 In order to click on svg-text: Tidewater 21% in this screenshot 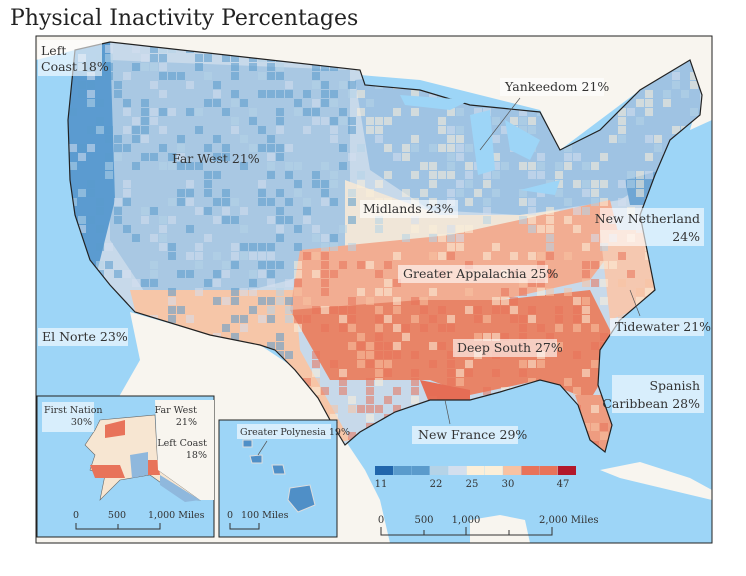, I will do `click(663, 326)`.